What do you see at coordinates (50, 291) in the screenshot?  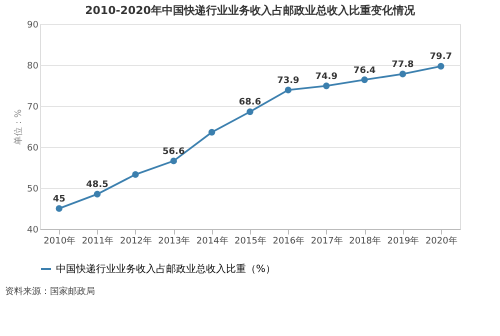 I see `text: 资料来源：国家邮政局` at bounding box center [50, 291].